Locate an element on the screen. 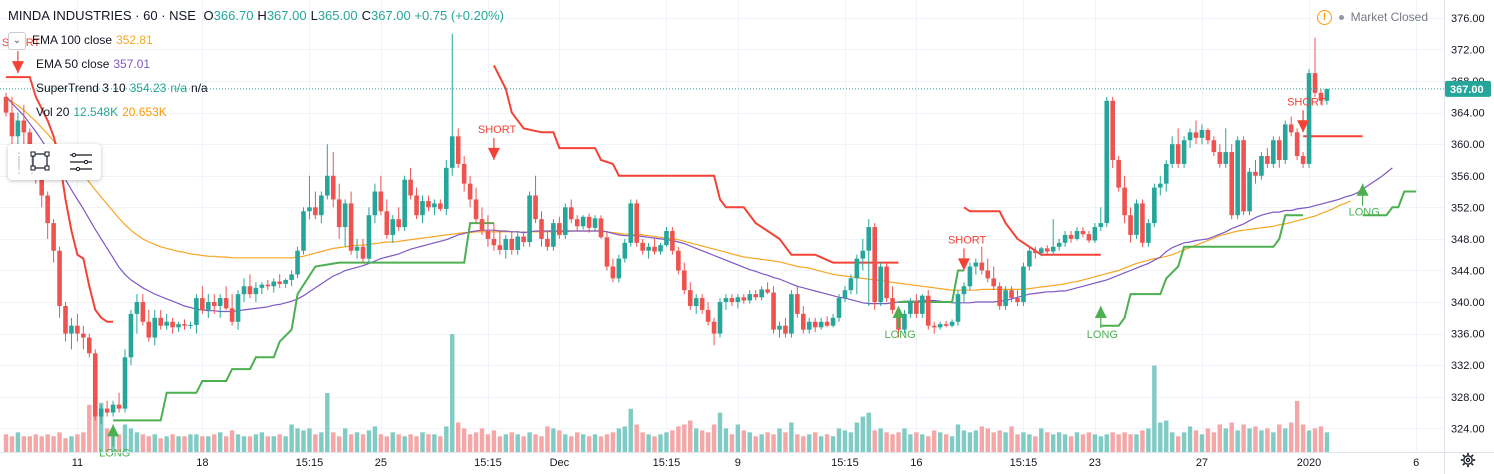 The height and width of the screenshot is (474, 1494). indicator-row: ⌄ EMA 100 close 352.81 is located at coordinates (256, 40).